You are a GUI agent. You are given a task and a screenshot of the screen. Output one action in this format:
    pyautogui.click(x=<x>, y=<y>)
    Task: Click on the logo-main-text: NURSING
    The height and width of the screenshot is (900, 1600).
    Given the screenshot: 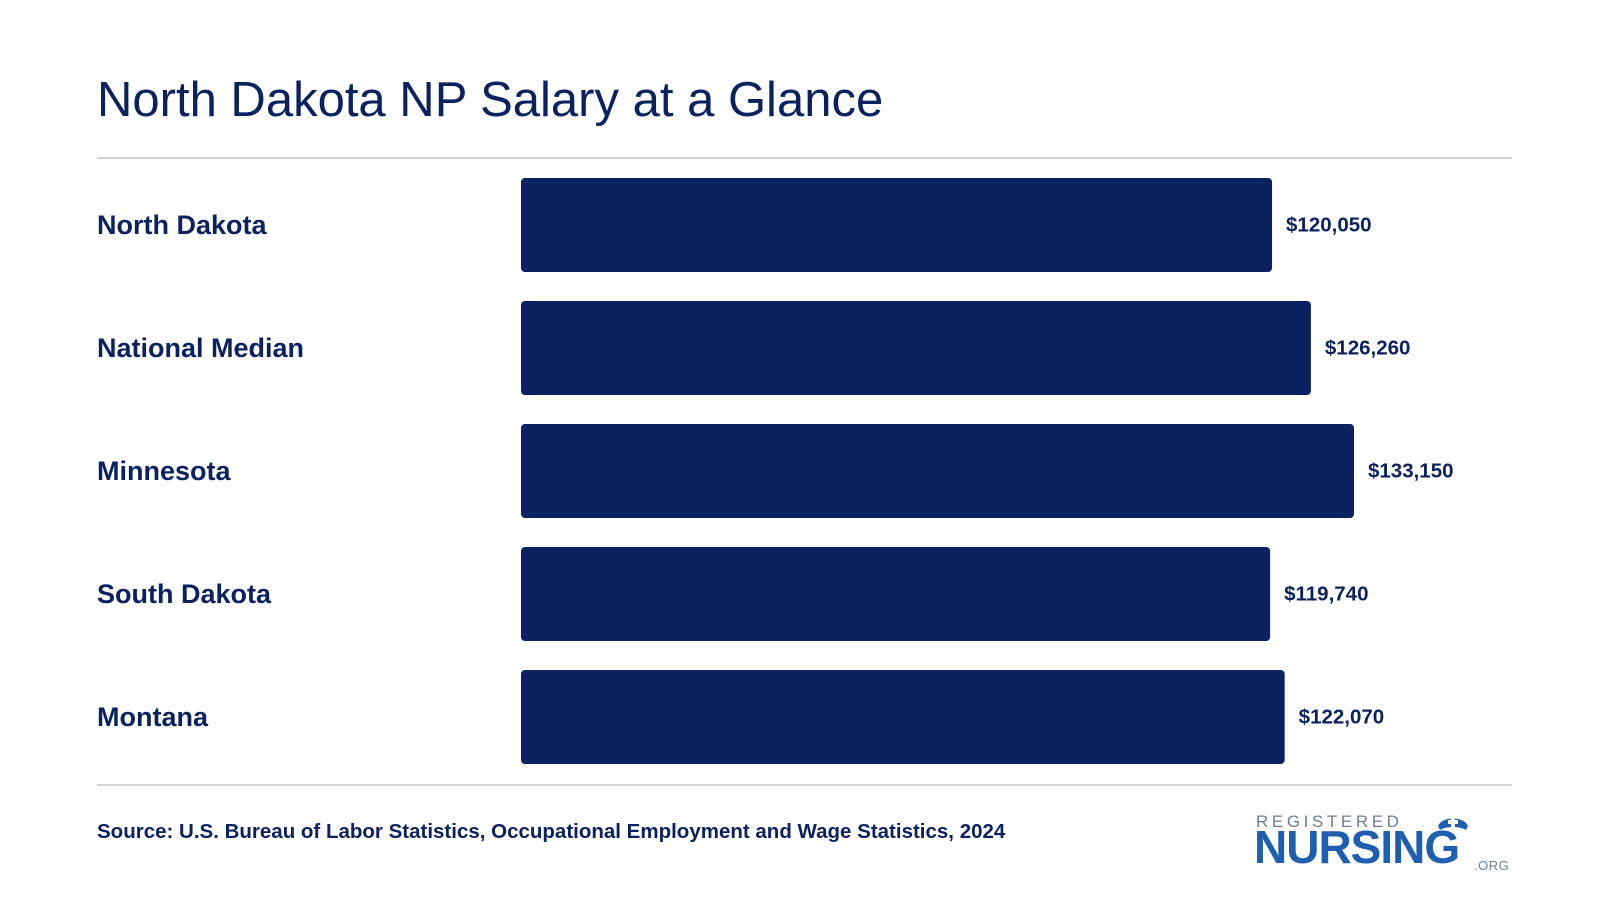 What is the action you would take?
    pyautogui.click(x=1357, y=847)
    